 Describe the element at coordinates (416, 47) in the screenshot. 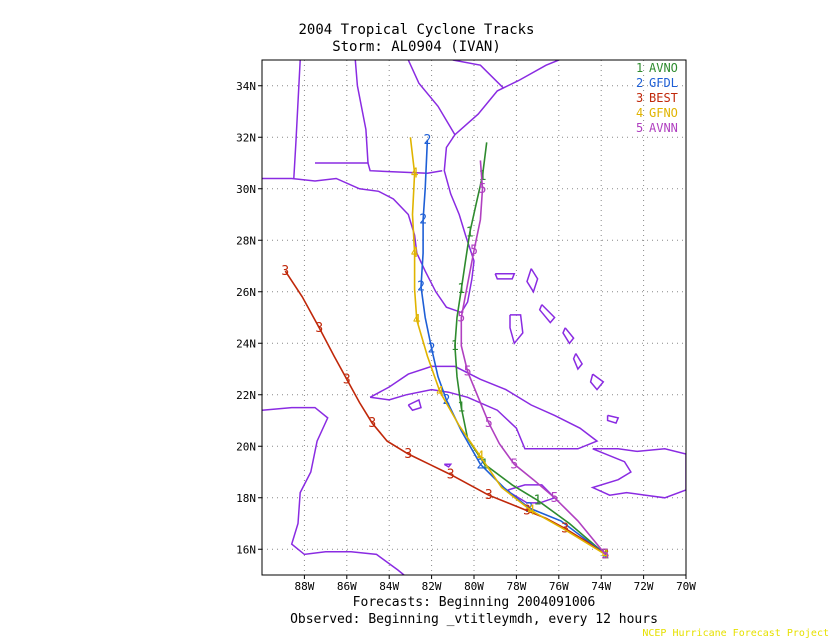

I see `chart-subtitle: Storm: AL0904 (IVAN)` at that location.